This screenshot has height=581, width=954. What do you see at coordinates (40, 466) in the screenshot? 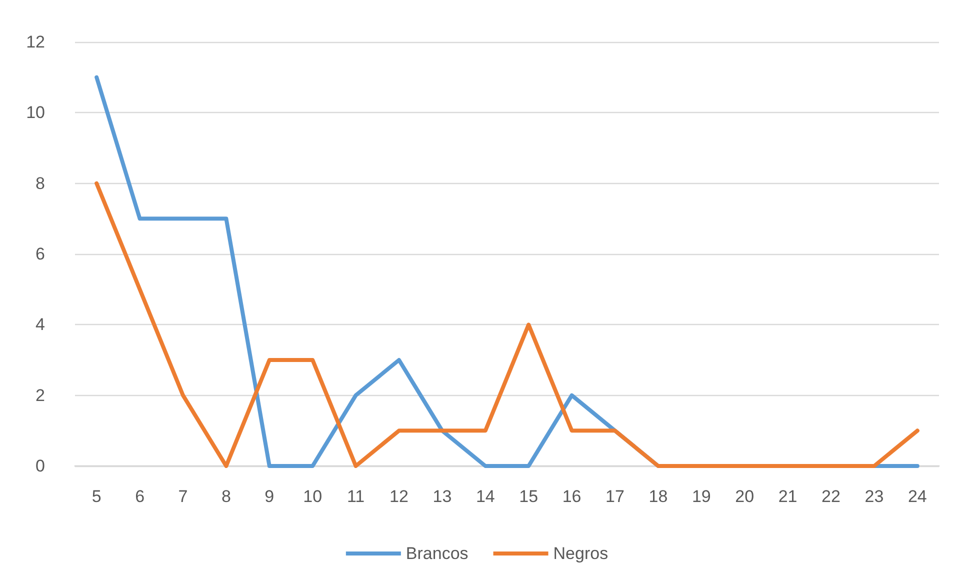
I see `y-tick-label: 0` at bounding box center [40, 466].